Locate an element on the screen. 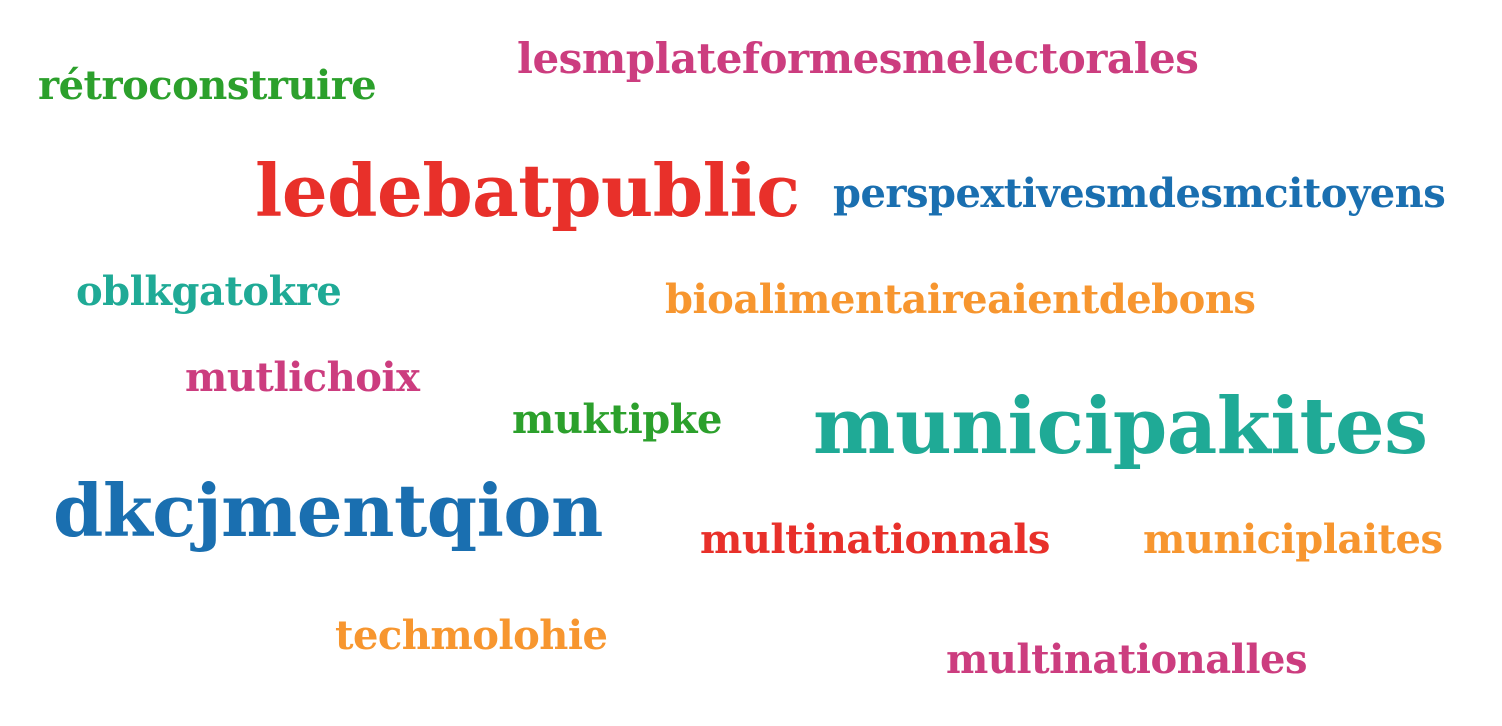  word-retroconstruire: rétroconstruire is located at coordinates (207, 85).